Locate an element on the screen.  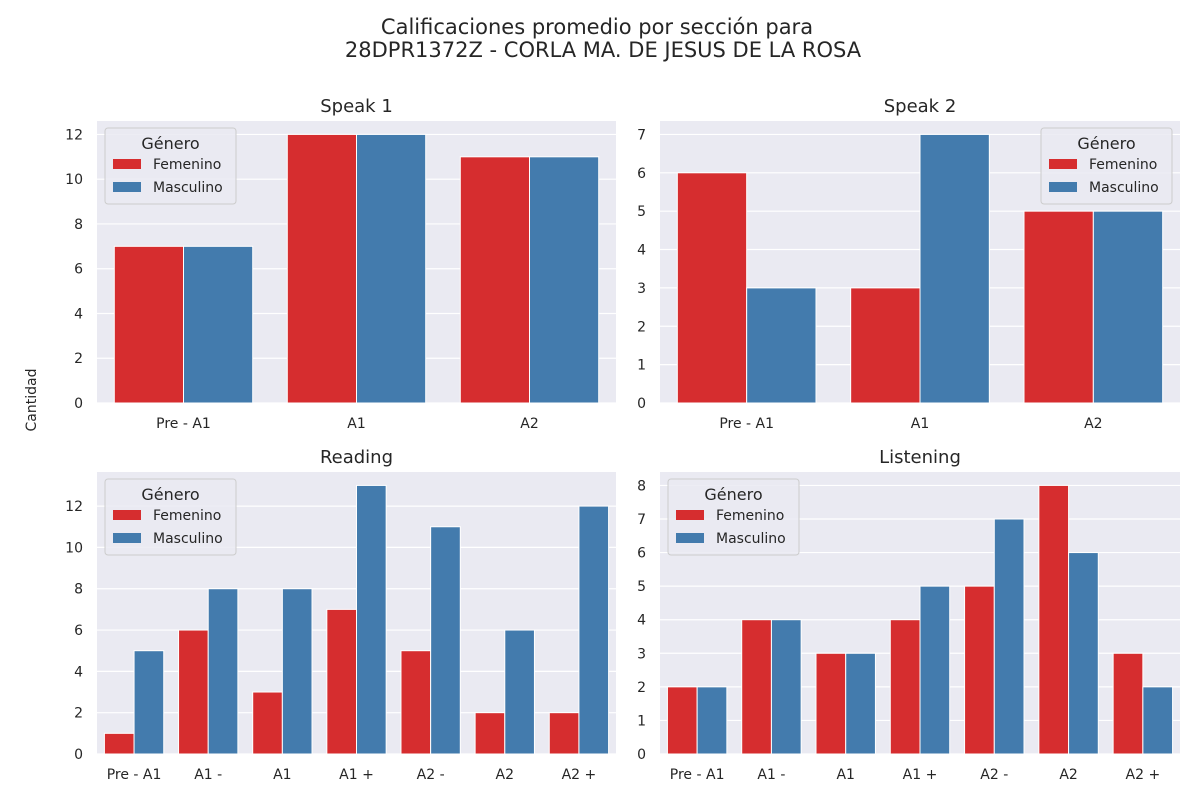
x-tick-label: A1 + is located at coordinates (356, 775).